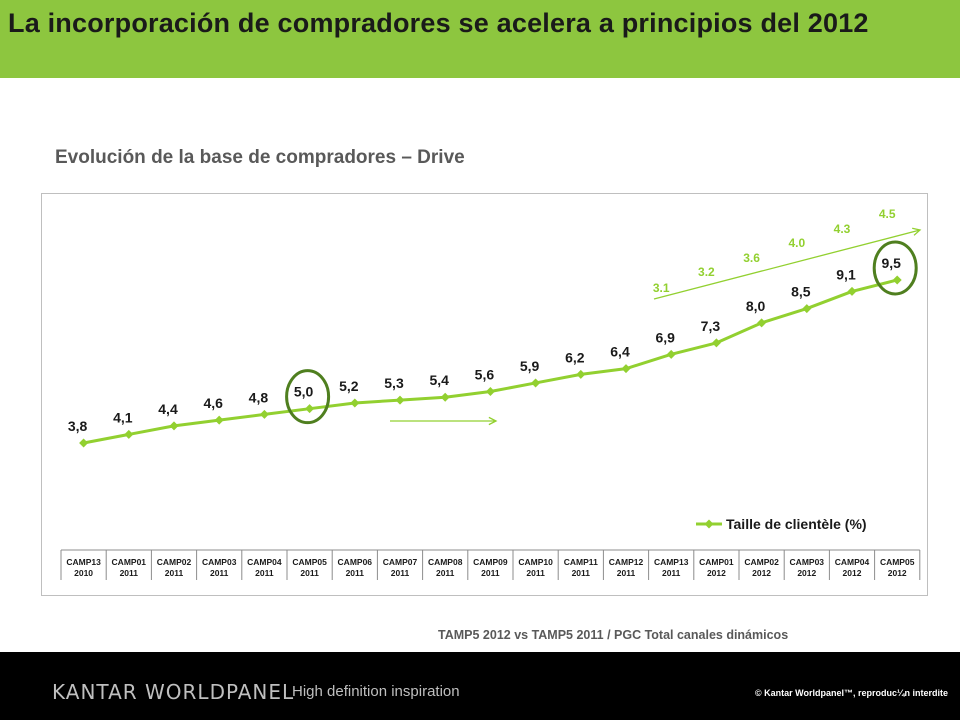 The width and height of the screenshot is (960, 720). I want to click on data-label: 7,3, so click(711, 326).